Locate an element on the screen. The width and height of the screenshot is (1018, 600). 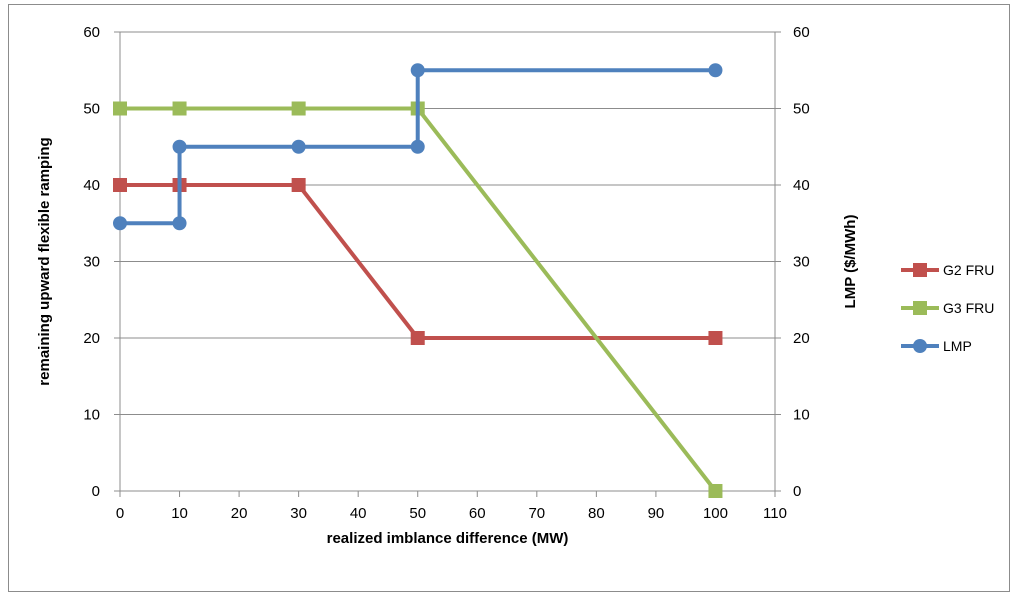
y-right-tick-label-5: 50 is located at coordinates (801, 109).